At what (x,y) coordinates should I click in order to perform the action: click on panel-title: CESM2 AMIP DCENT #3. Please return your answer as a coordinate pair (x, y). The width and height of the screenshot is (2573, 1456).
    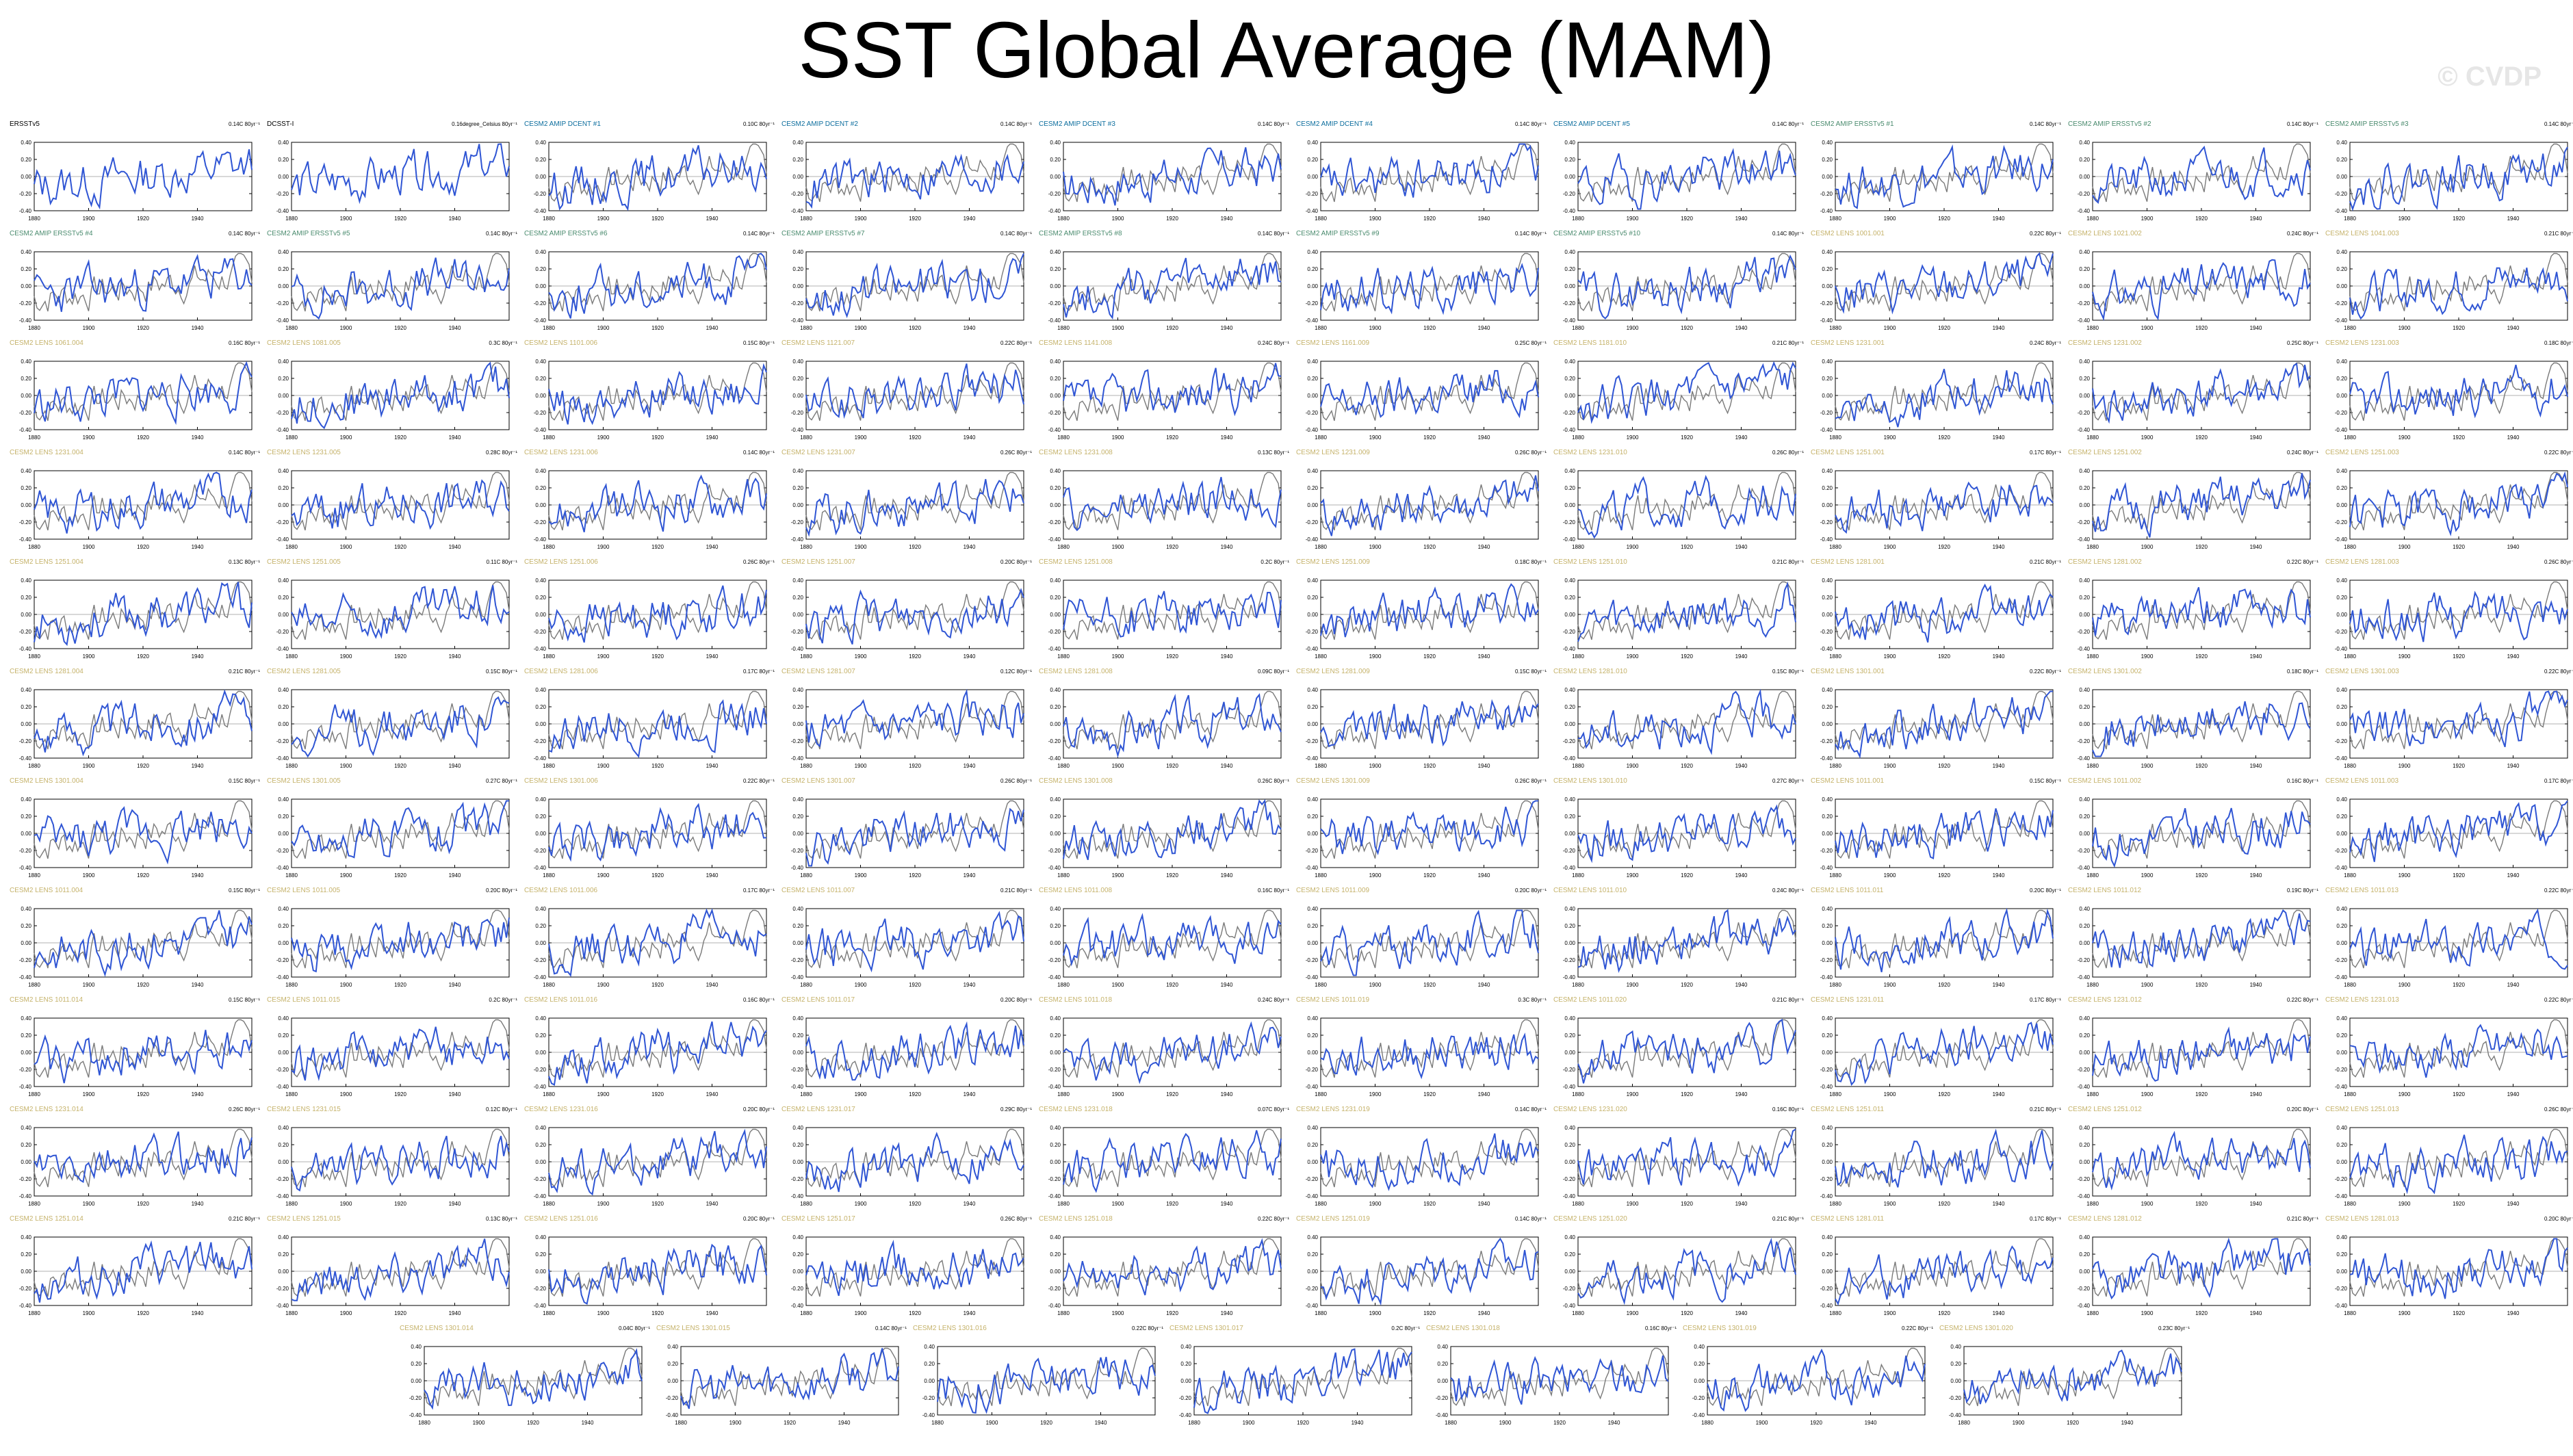
    Looking at the image, I should click on (1077, 124).